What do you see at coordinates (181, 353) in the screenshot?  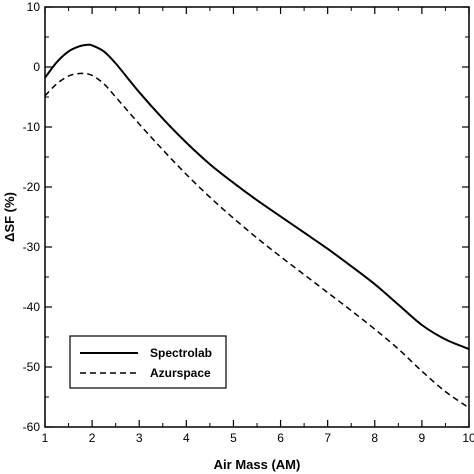 I see `legend-label-spectrolab: Spectrolab` at bounding box center [181, 353].